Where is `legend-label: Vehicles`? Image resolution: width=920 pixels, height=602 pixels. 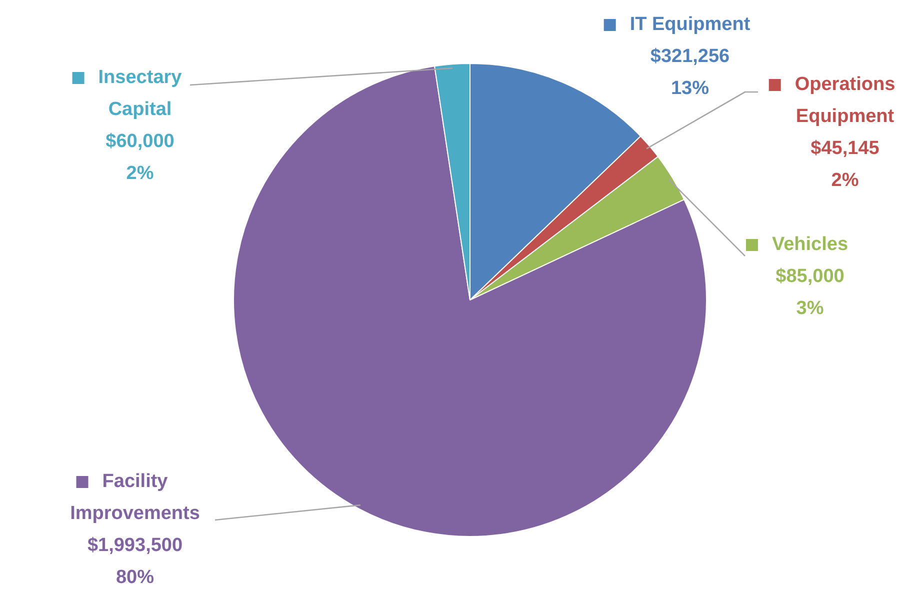 legend-label: Vehicles is located at coordinates (810, 245).